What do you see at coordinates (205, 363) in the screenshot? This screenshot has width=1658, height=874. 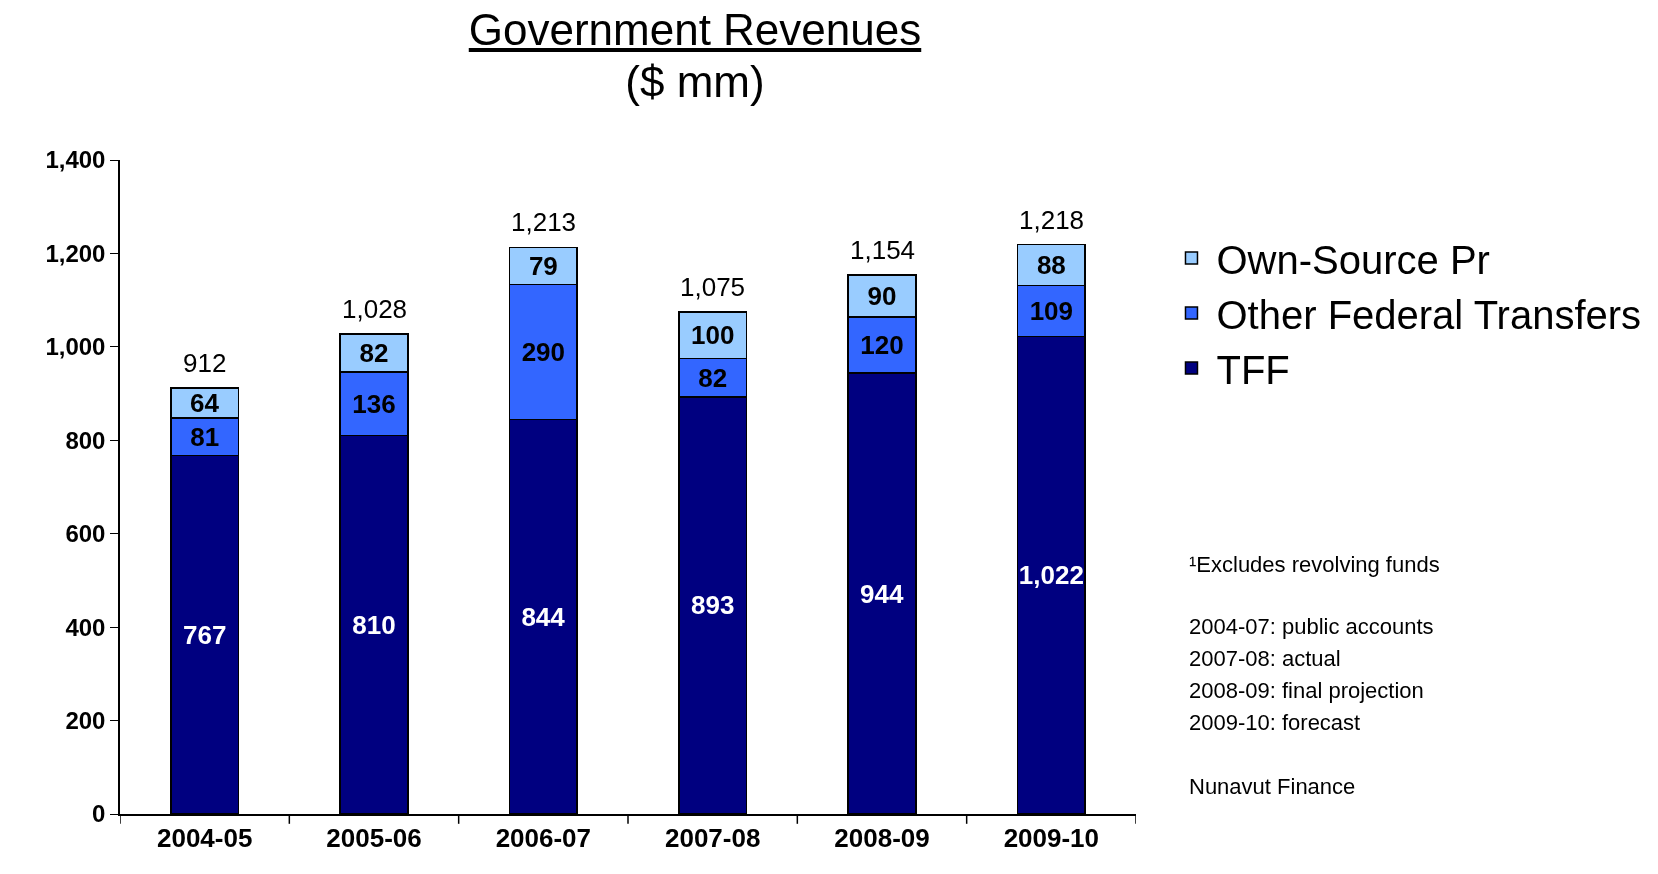 I see `total-label: 912` at bounding box center [205, 363].